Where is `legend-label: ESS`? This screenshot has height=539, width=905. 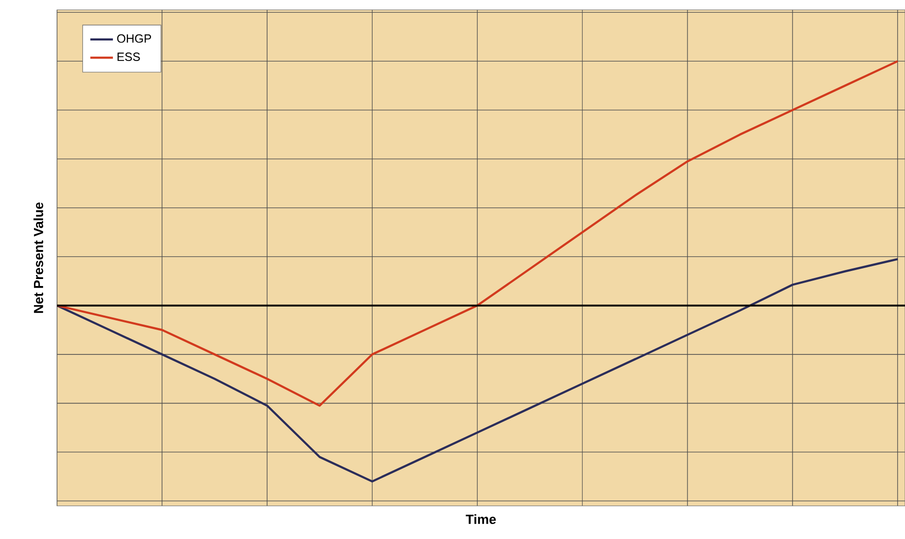 legend-label: ESS is located at coordinates (129, 57).